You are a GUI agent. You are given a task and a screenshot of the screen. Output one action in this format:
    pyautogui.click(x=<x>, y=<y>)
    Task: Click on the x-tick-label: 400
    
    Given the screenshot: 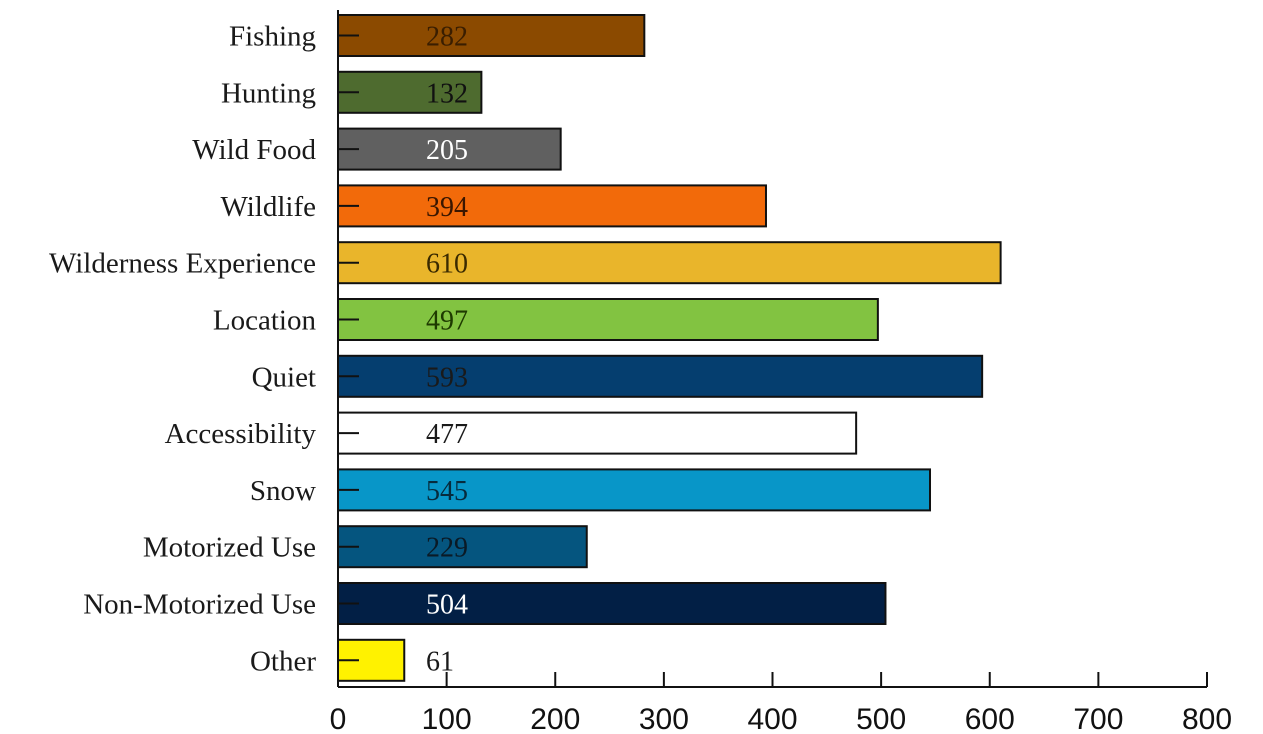 What is the action you would take?
    pyautogui.click(x=772, y=718)
    